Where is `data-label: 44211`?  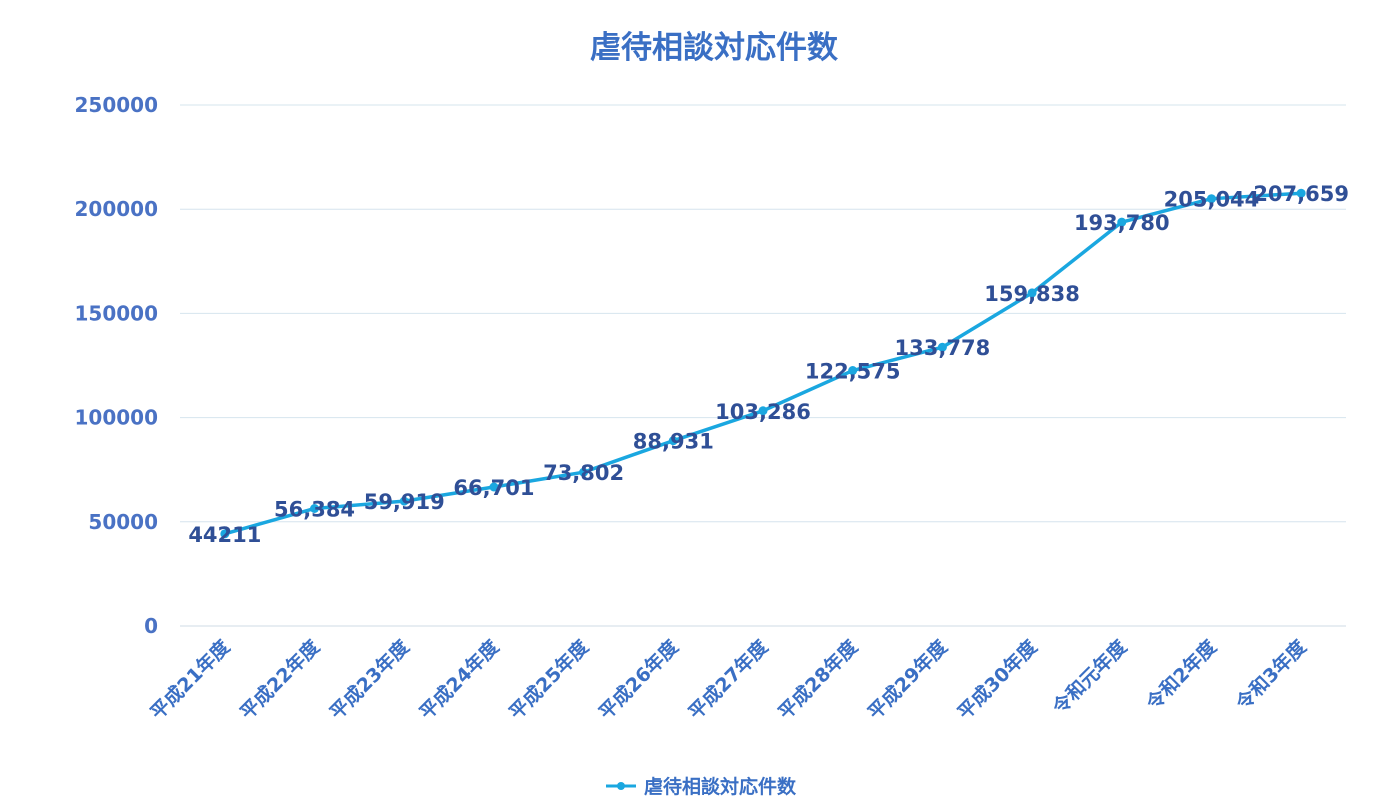
data-label: 44211 is located at coordinates (224, 535).